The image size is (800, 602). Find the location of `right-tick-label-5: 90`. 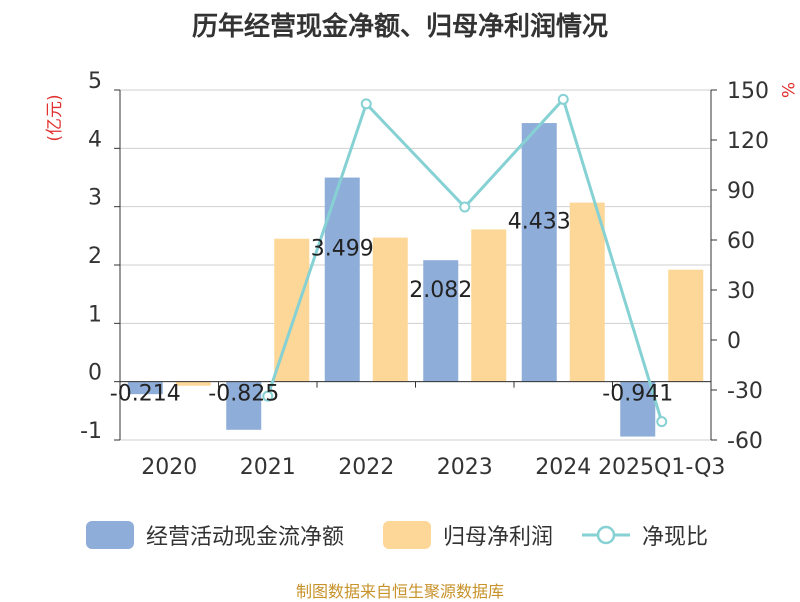

right-tick-label-5: 90 is located at coordinates (741, 191).